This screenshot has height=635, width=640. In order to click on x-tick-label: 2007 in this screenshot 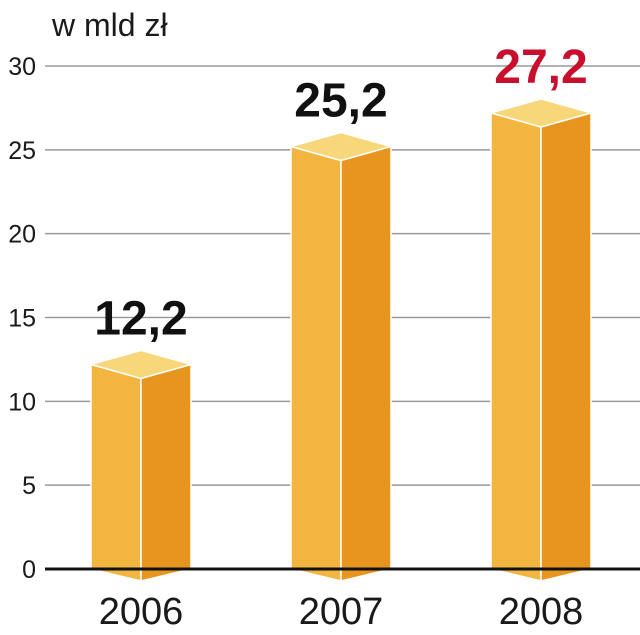, I will do `click(341, 612)`.